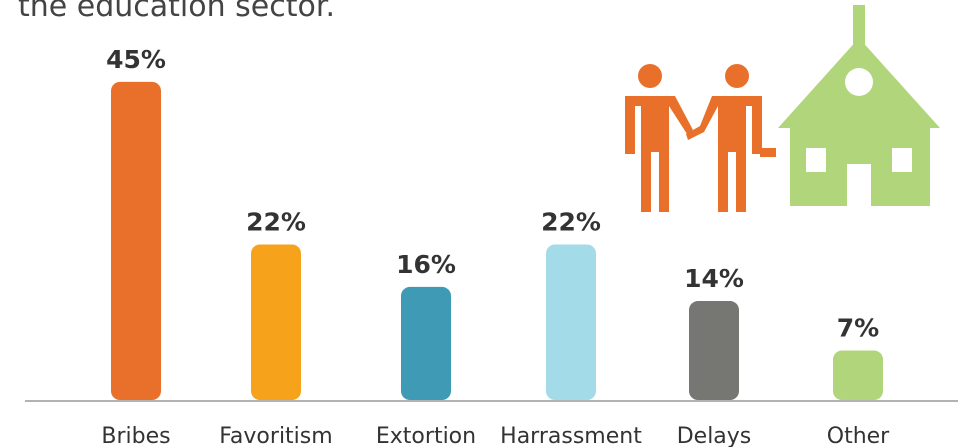  I want to click on x-tick-label: Extortion, so click(426, 435).